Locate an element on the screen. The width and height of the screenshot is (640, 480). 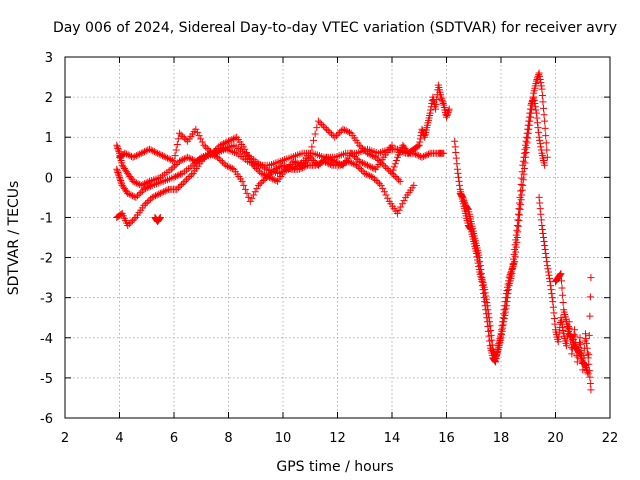
series-track-b is located at coordinates (258, 159).